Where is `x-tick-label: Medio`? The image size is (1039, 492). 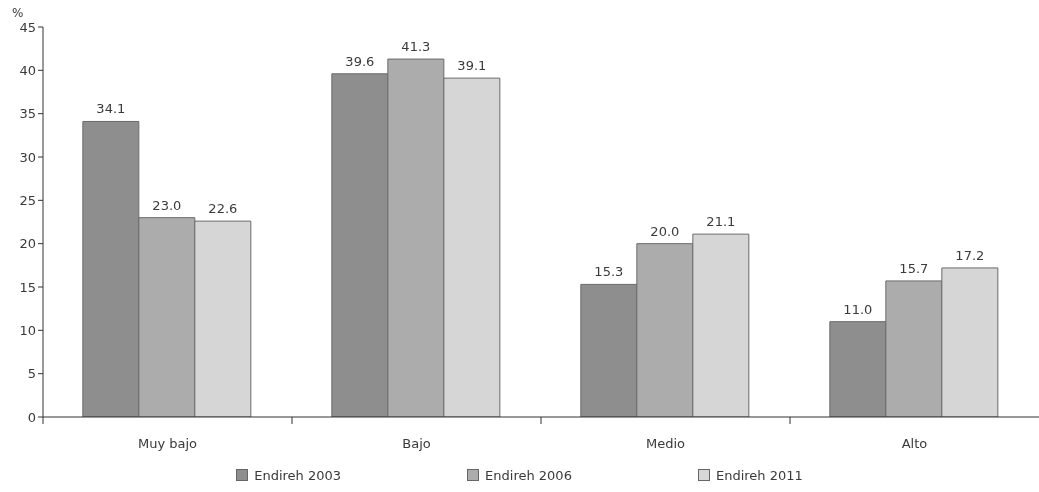
x-tick-label: Medio is located at coordinates (665, 444).